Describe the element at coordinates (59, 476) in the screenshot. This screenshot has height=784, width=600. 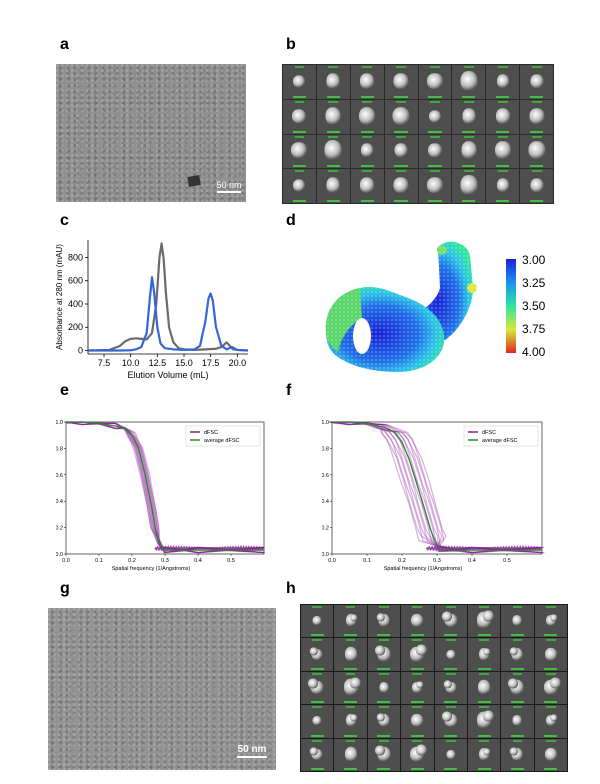
I see `y-tick-label: 0.6` at that location.